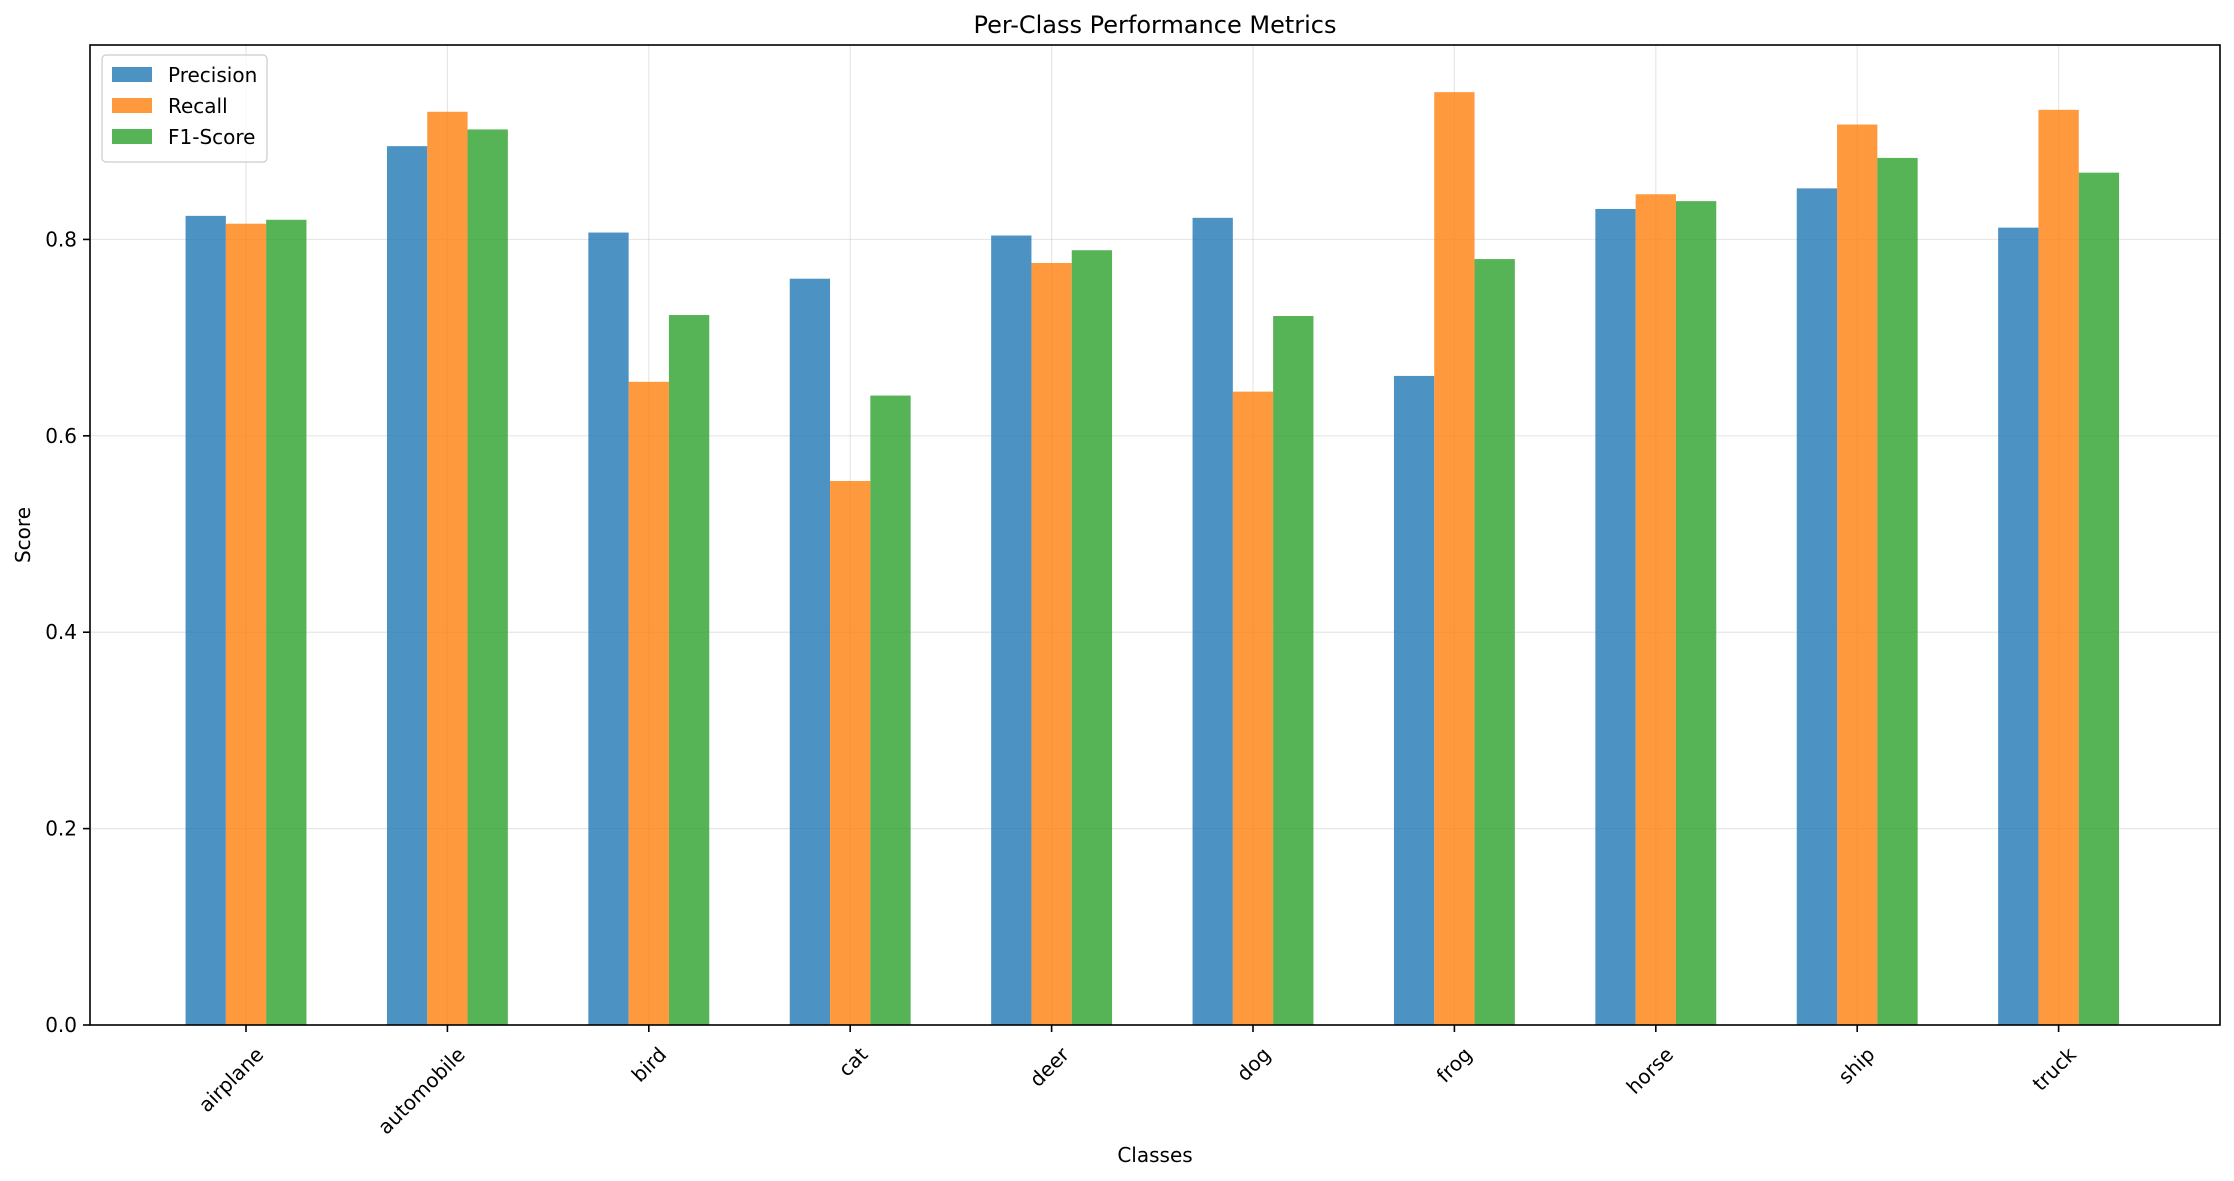 Image resolution: width=2234 pixels, height=1181 pixels. What do you see at coordinates (608, 628) in the screenshot?
I see `bar-precision-bird` at bounding box center [608, 628].